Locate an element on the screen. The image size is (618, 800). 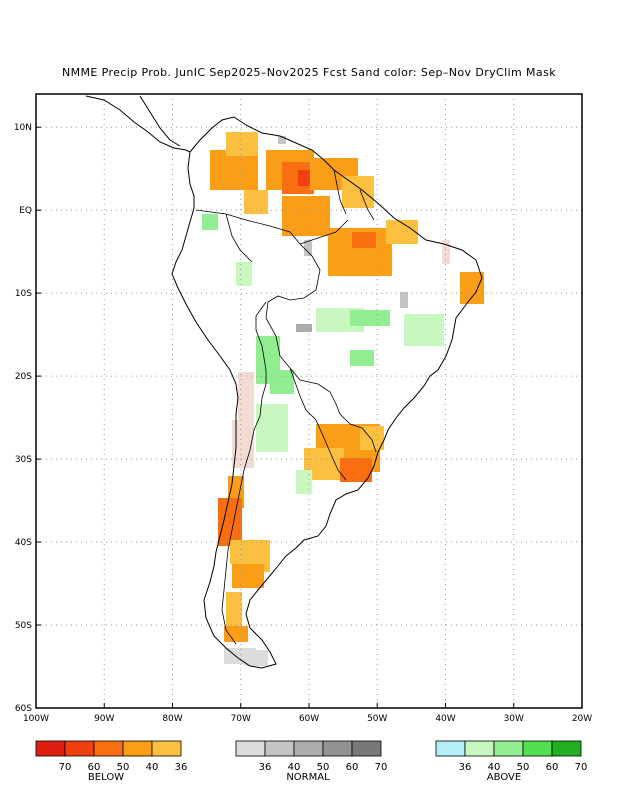
lon-tick-label: 70W is located at coordinates (241, 719).